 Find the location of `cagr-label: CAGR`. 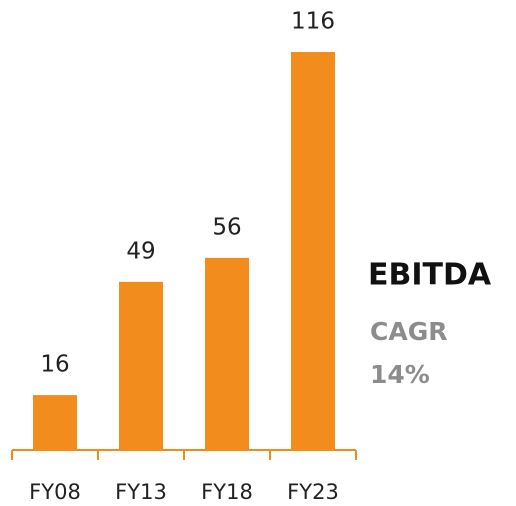

cagr-label: CAGR is located at coordinates (408, 331).